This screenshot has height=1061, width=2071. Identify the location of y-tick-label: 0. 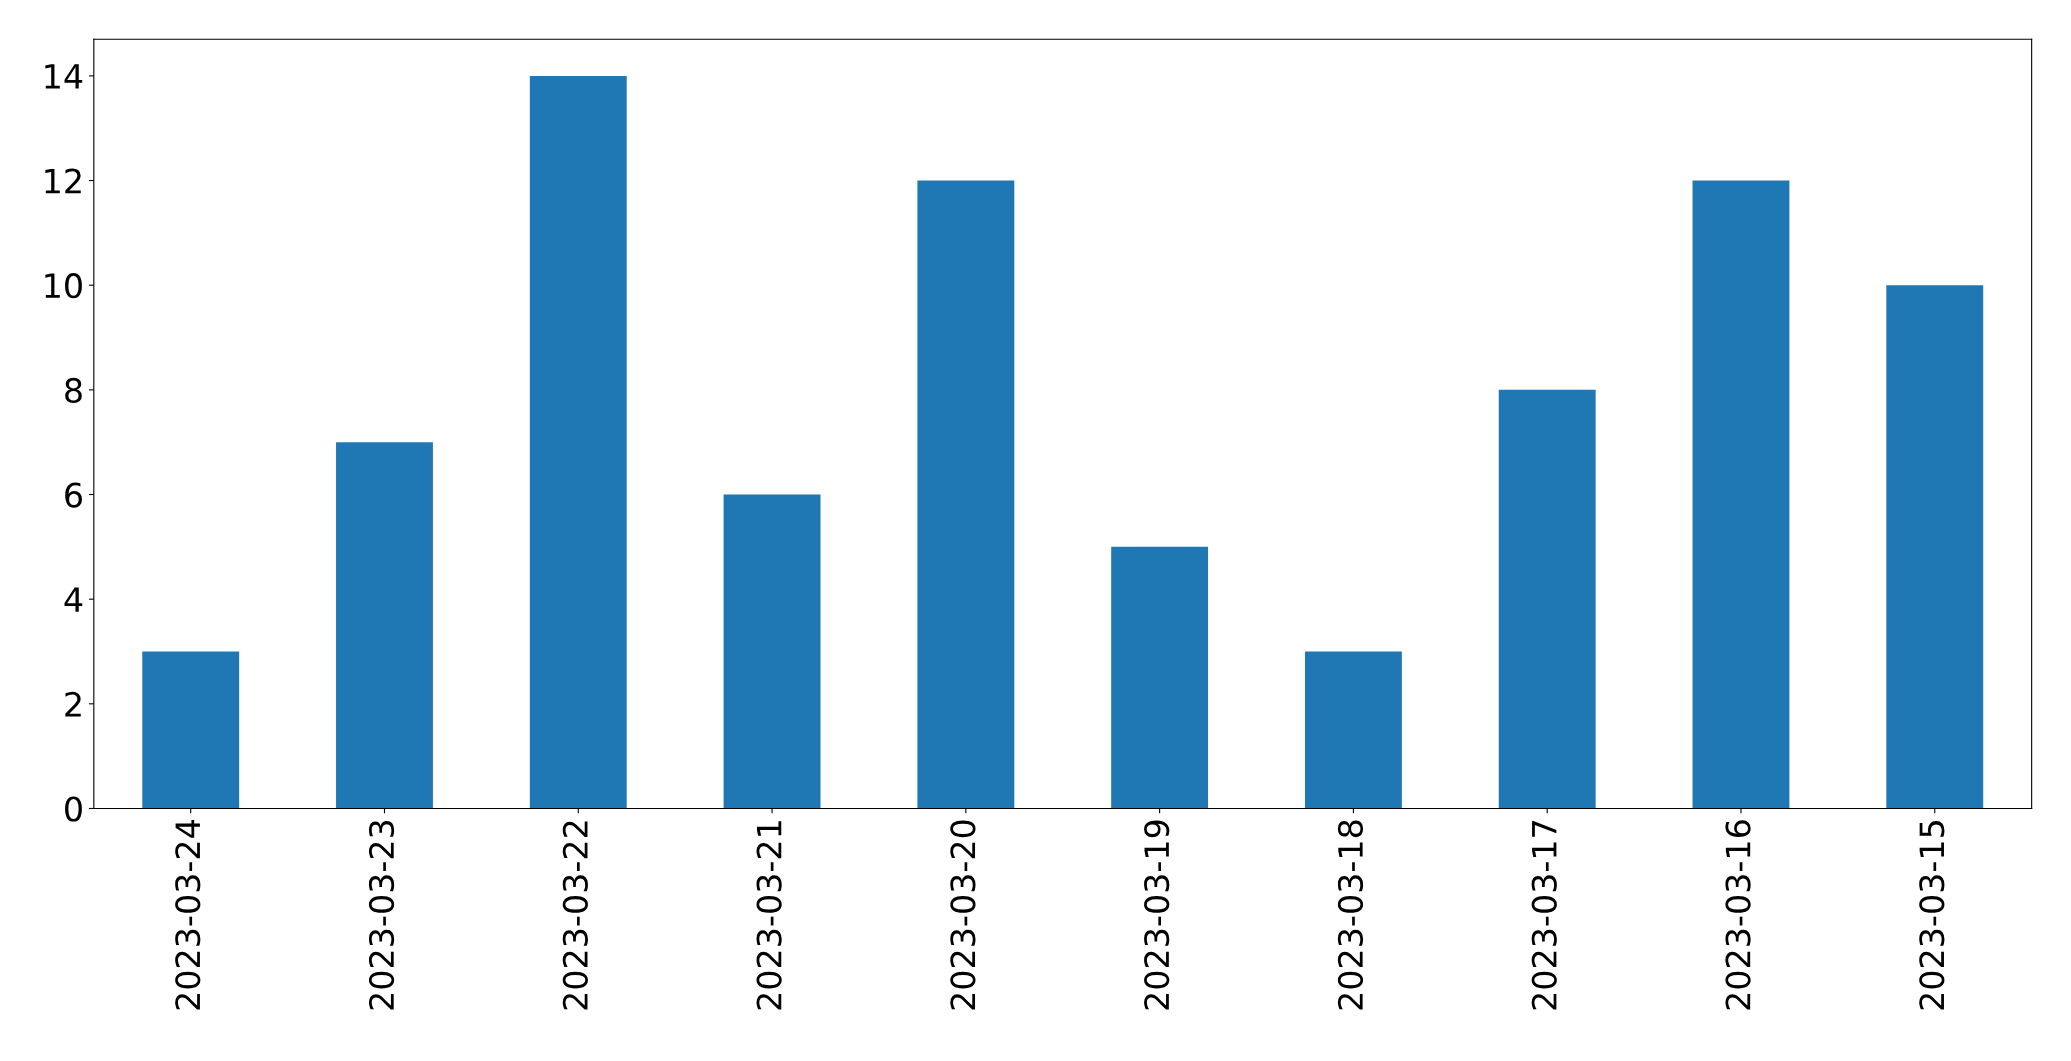
(73, 809).